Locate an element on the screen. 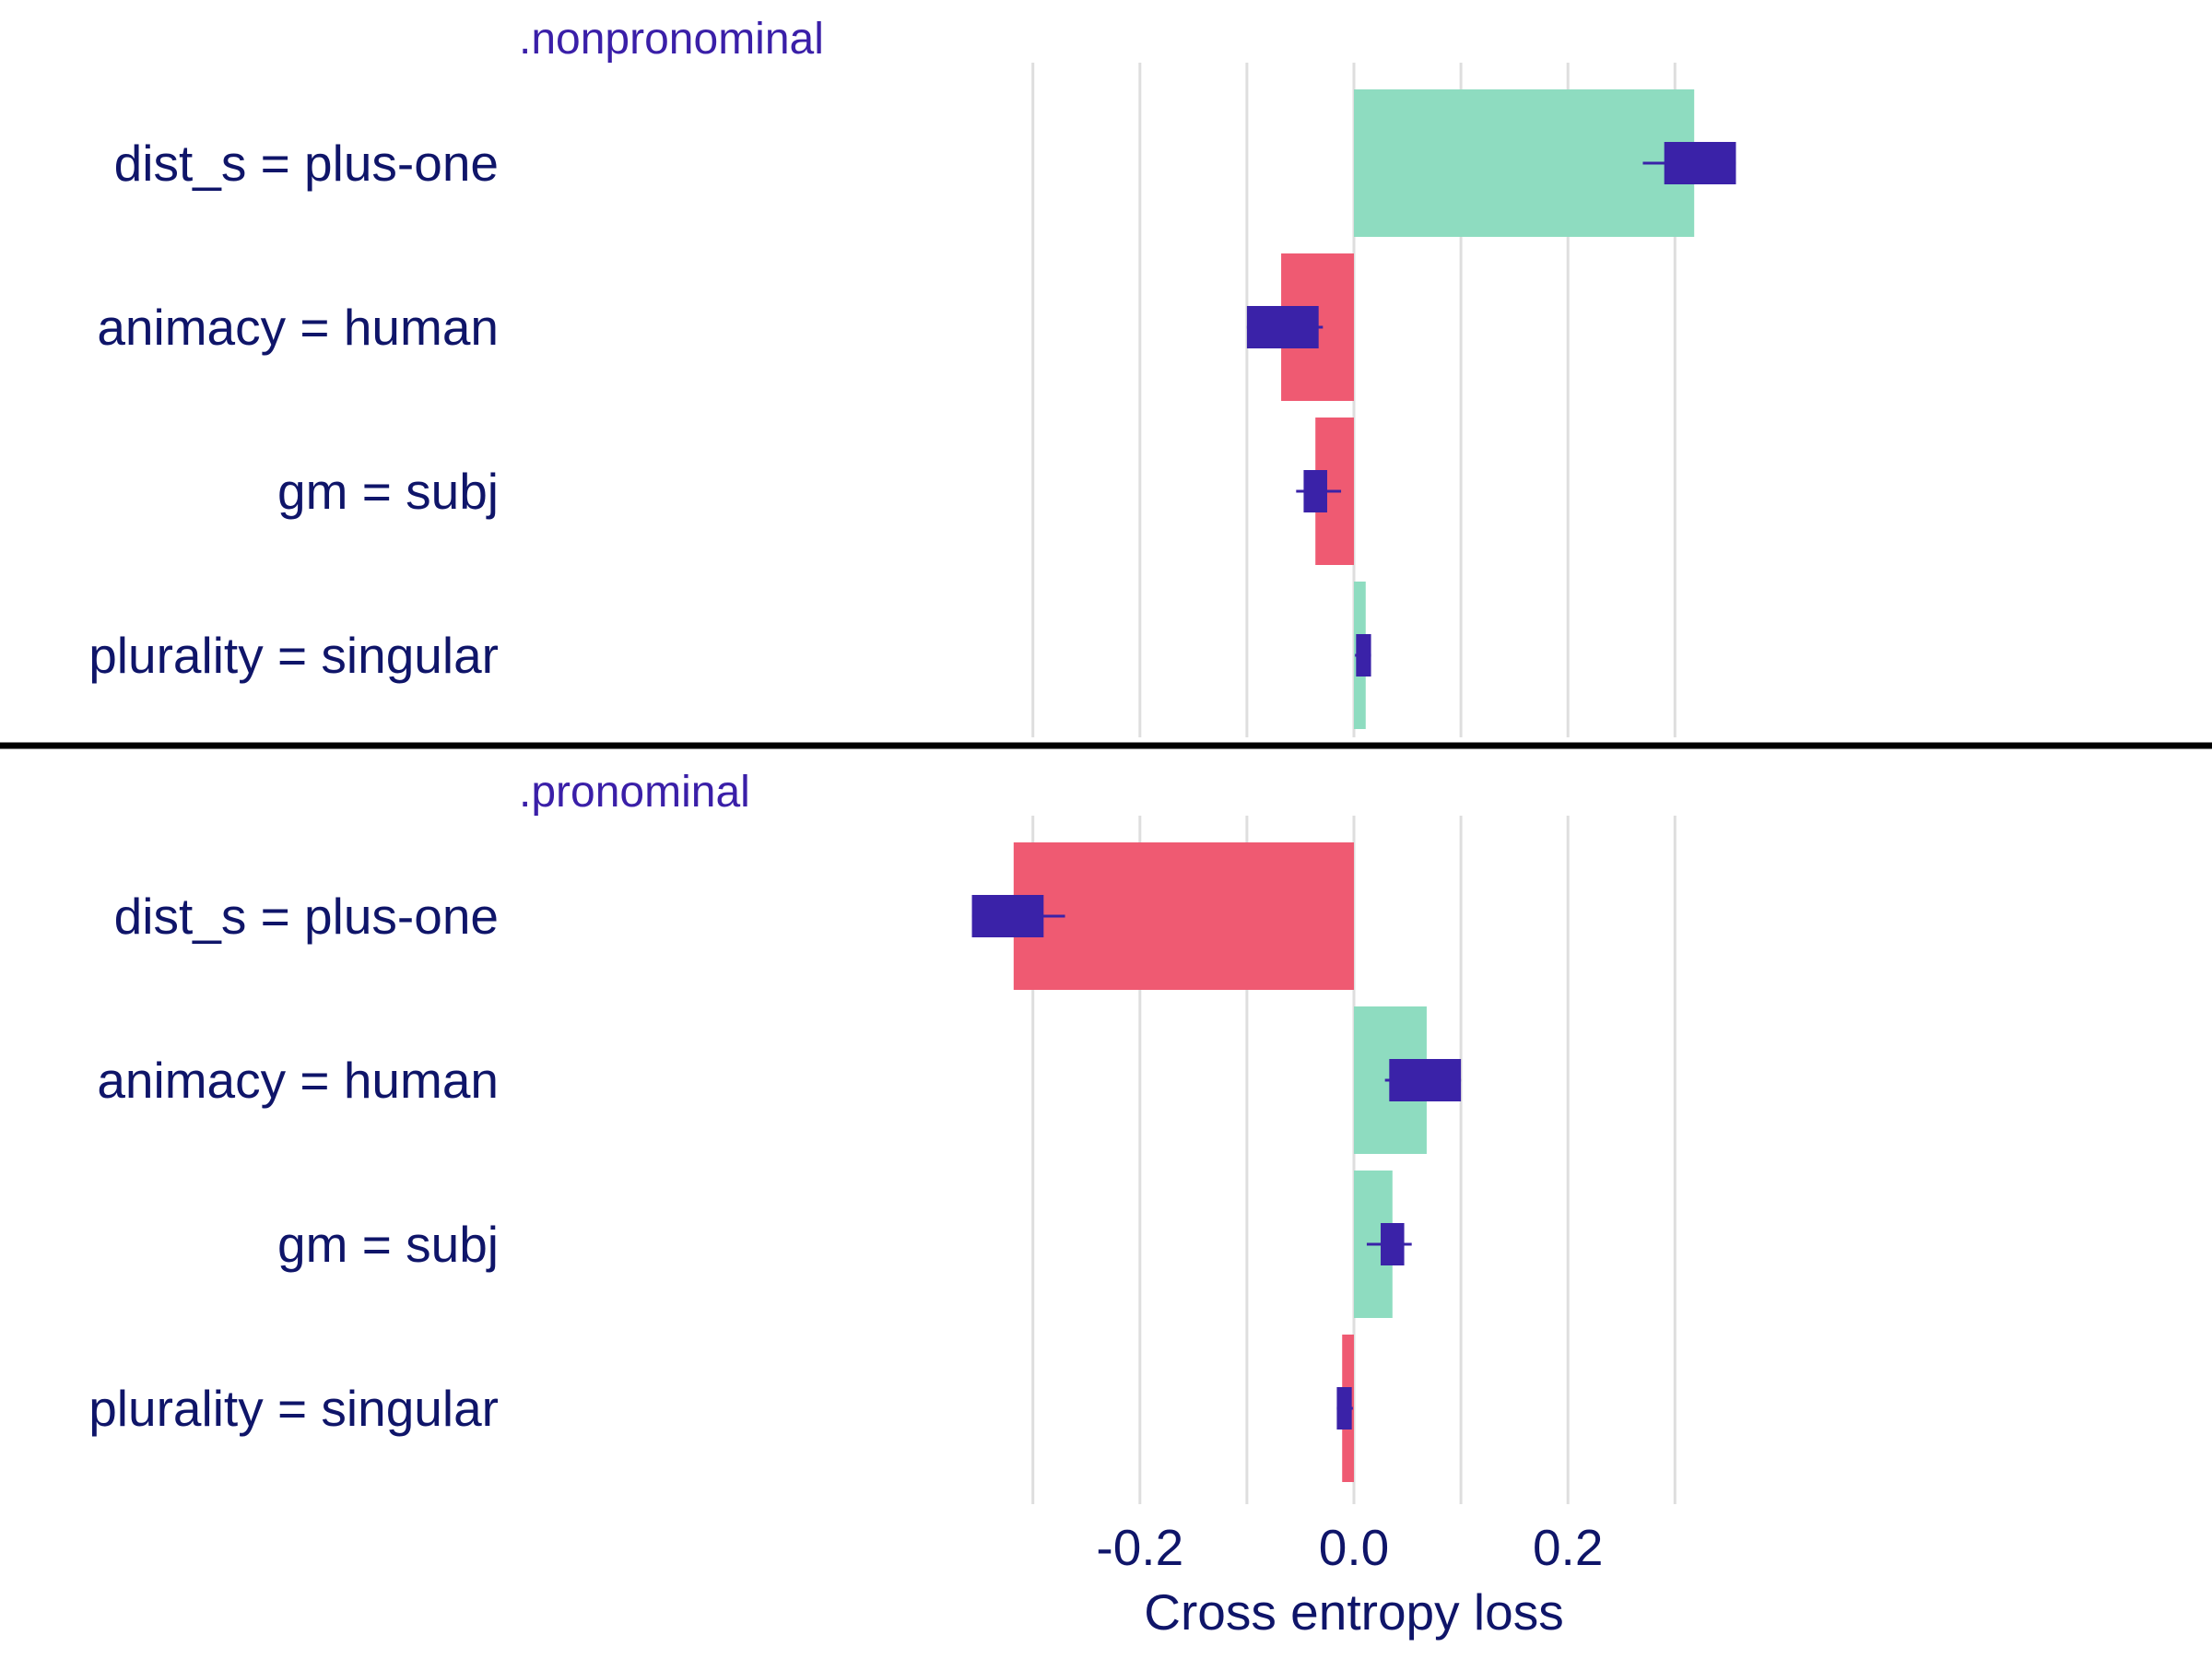 This screenshot has height=1659, width=2212. category-label-0-1: animacy = human is located at coordinates (298, 327).